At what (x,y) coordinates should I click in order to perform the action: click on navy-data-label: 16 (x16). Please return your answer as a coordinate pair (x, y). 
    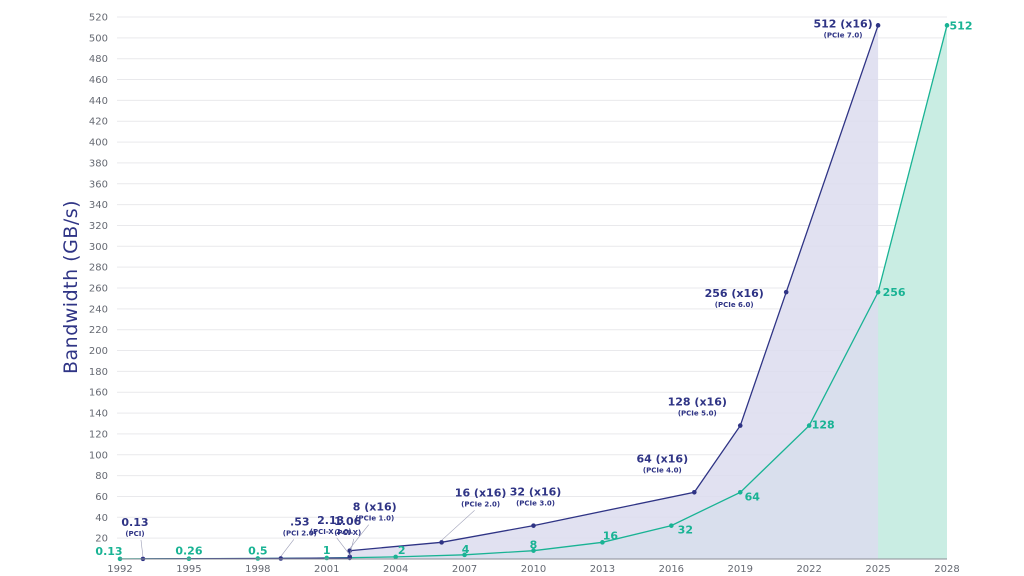
    Looking at the image, I should click on (481, 492).